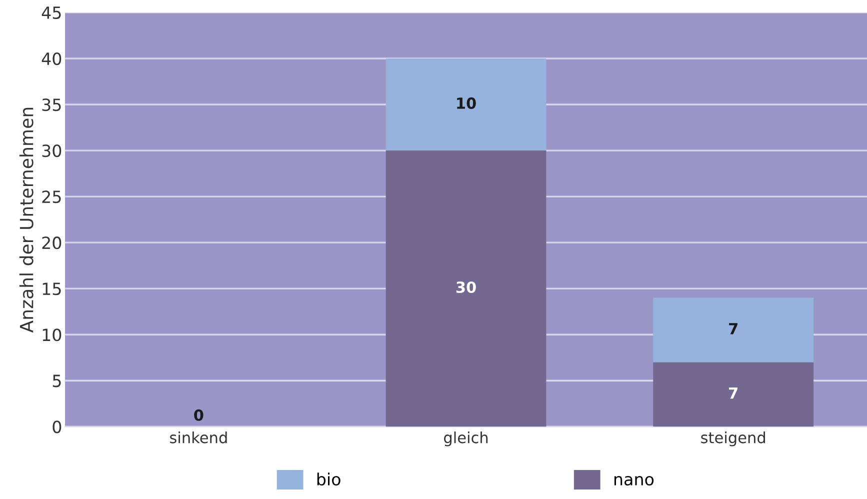 The height and width of the screenshot is (499, 867). What do you see at coordinates (56, 381) in the screenshot?
I see `y-tick-label: 5` at bounding box center [56, 381].